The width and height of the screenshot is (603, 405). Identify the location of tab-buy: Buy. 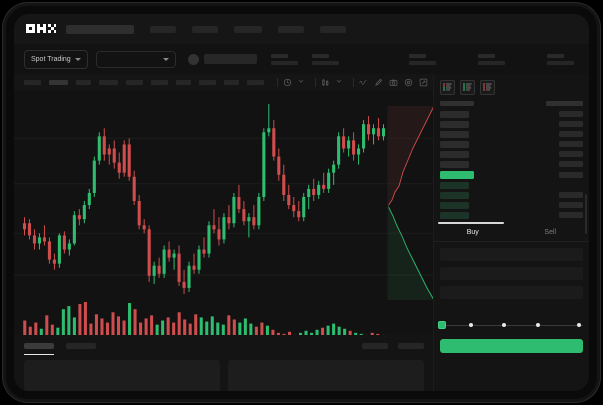
(472, 232).